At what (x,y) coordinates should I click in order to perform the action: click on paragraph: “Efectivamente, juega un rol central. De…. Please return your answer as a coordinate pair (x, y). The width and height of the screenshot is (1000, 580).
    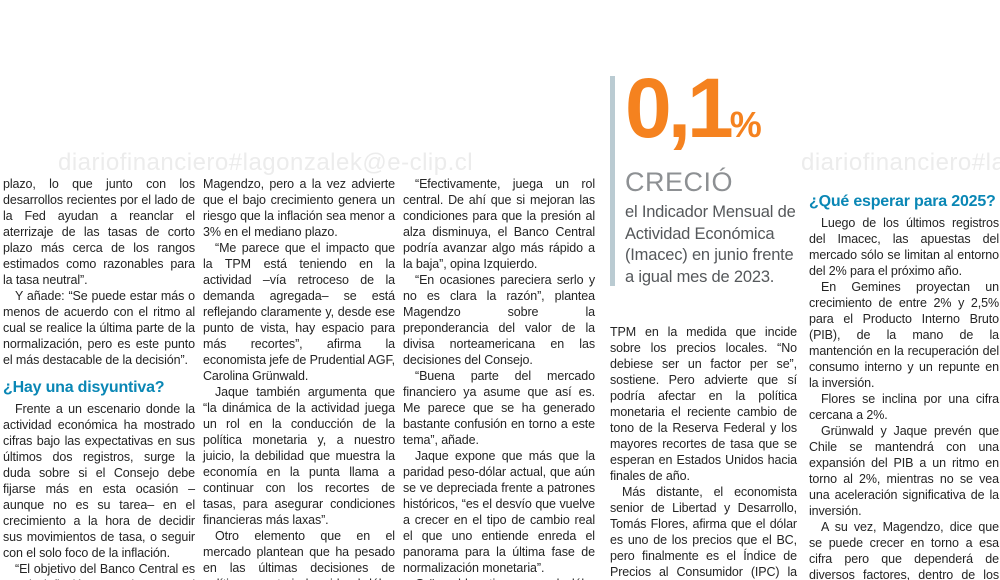
    Looking at the image, I should click on (499, 224).